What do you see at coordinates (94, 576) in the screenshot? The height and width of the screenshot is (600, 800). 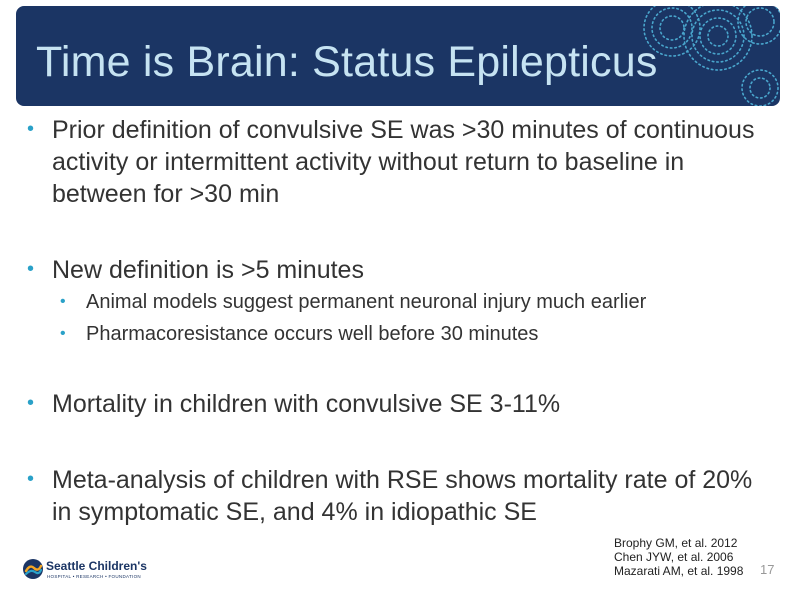 I see `logo-subtitle: HOSPITAL • RESEARCH • FOUNDATION` at bounding box center [94, 576].